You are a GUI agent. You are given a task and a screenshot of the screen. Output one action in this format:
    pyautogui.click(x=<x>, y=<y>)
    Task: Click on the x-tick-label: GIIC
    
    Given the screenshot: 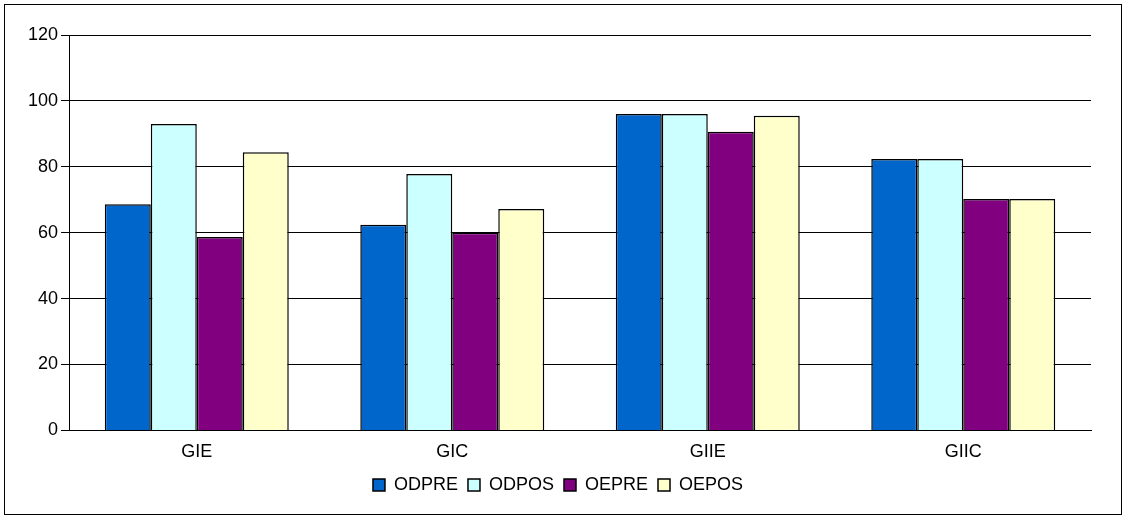 What is the action you would take?
    pyautogui.click(x=963, y=451)
    